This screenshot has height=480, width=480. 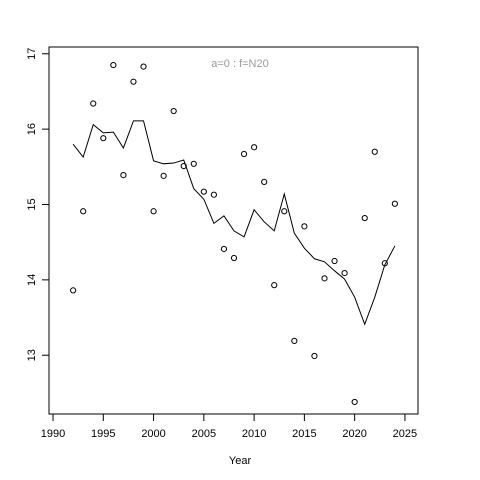 What do you see at coordinates (304, 434) in the screenshot?
I see `x-tick-label: 2015` at bounding box center [304, 434].